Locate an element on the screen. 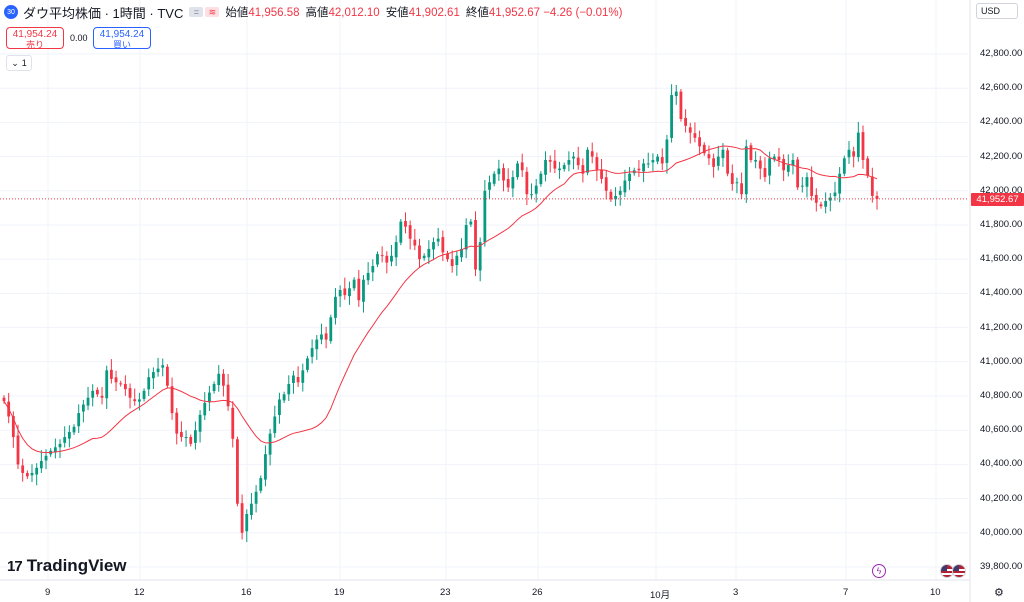 The image size is (1024, 602). price-tick-label: 40,200.00 is located at coordinates (1001, 498).